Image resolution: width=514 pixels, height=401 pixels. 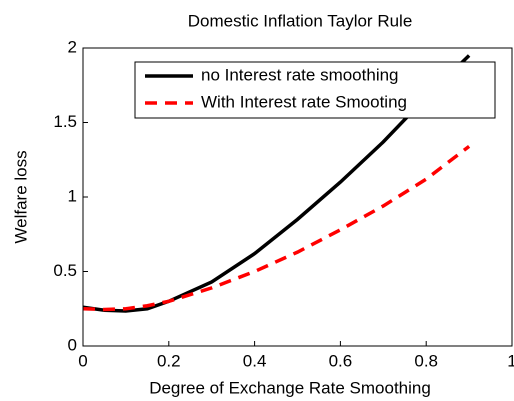 I want to click on legend-label: no Interest rate smoothing, so click(x=300, y=74).